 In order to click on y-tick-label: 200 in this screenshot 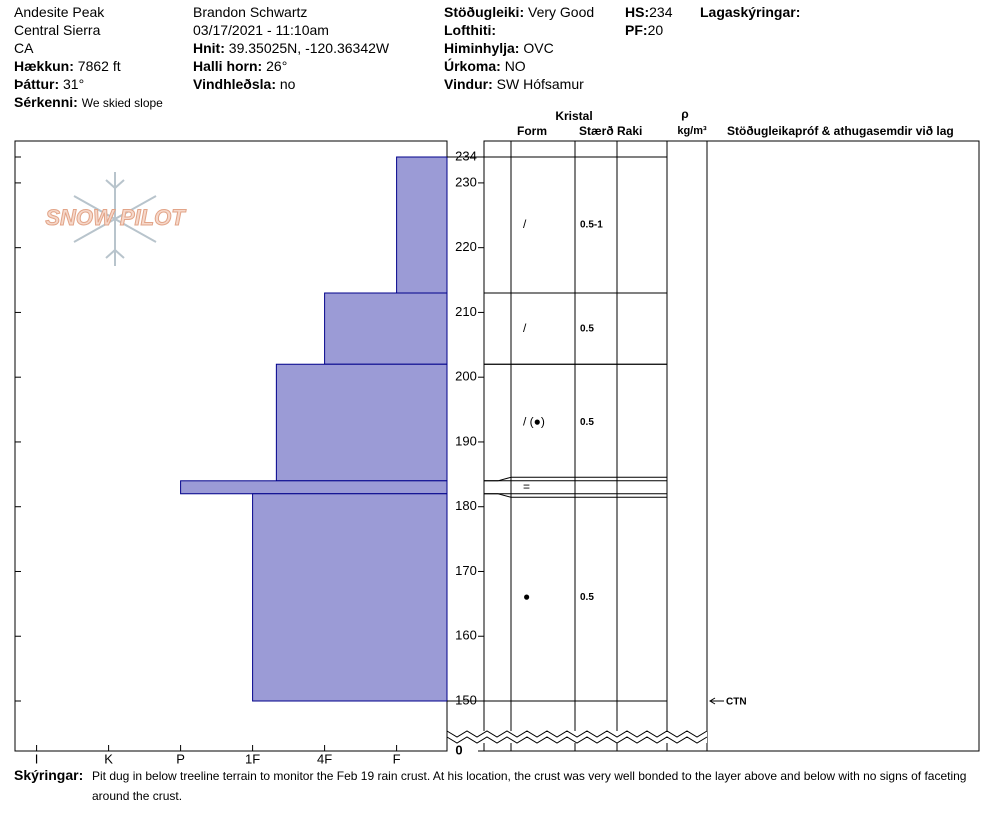, I will do `click(466, 376)`.